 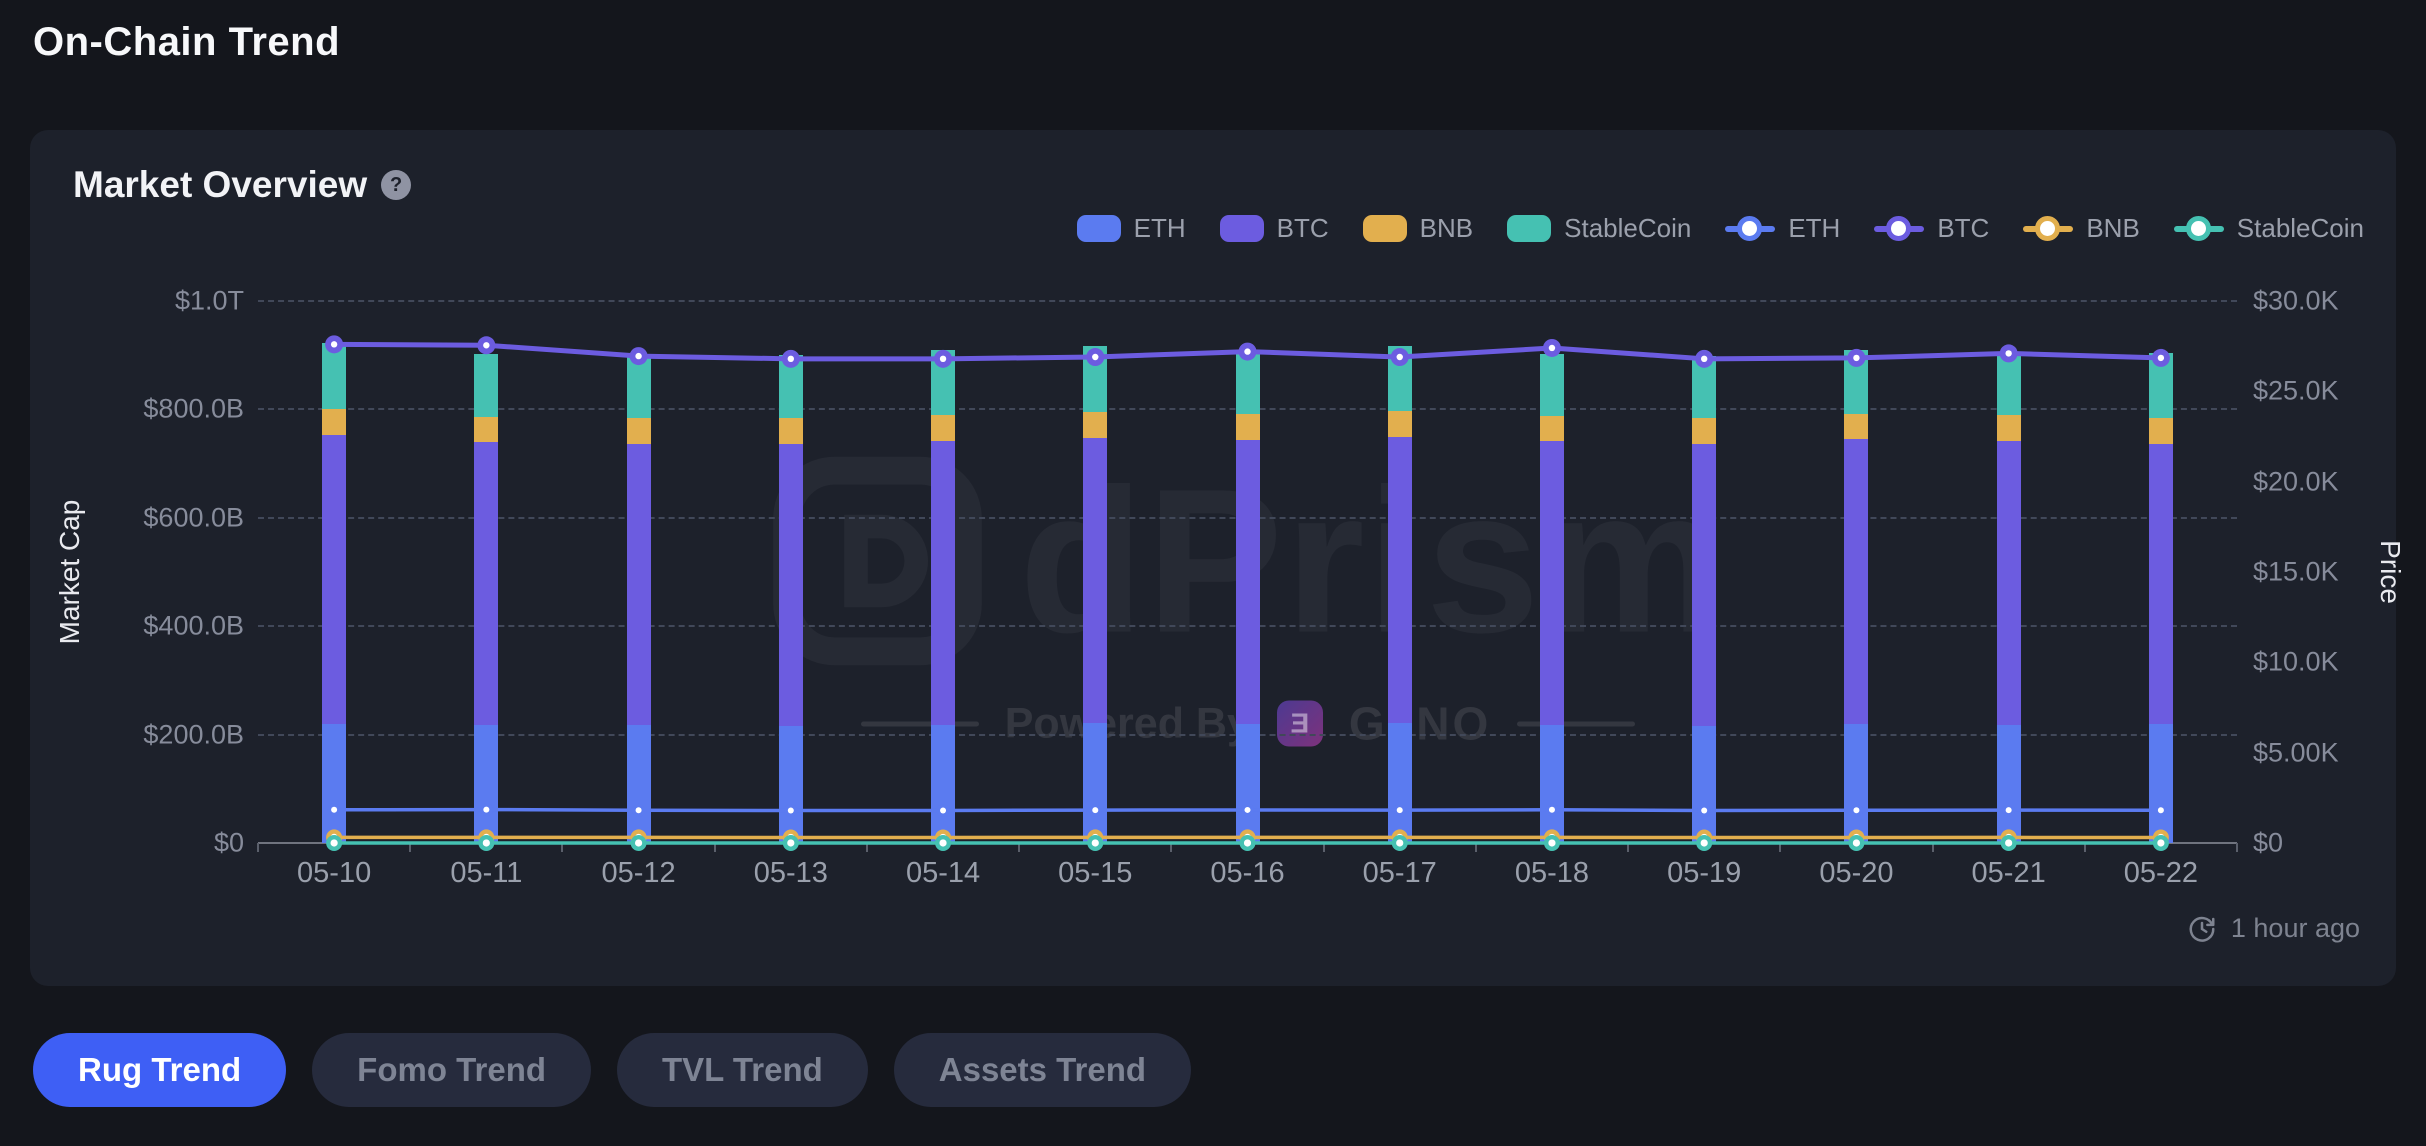 I want to click on legend-line-stablecoin: StableCoin, so click(x=2268, y=228).